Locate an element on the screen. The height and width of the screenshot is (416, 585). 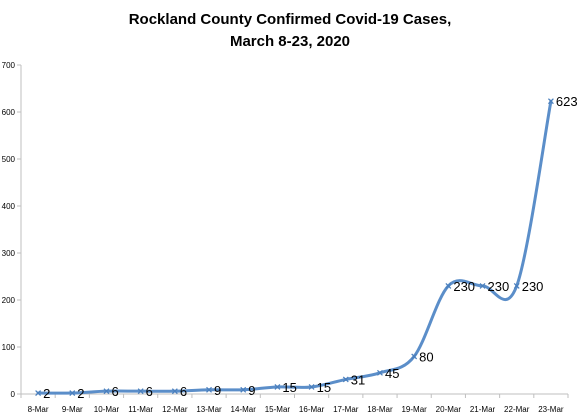
x-tick-label: 17-Mar is located at coordinates (346, 409).